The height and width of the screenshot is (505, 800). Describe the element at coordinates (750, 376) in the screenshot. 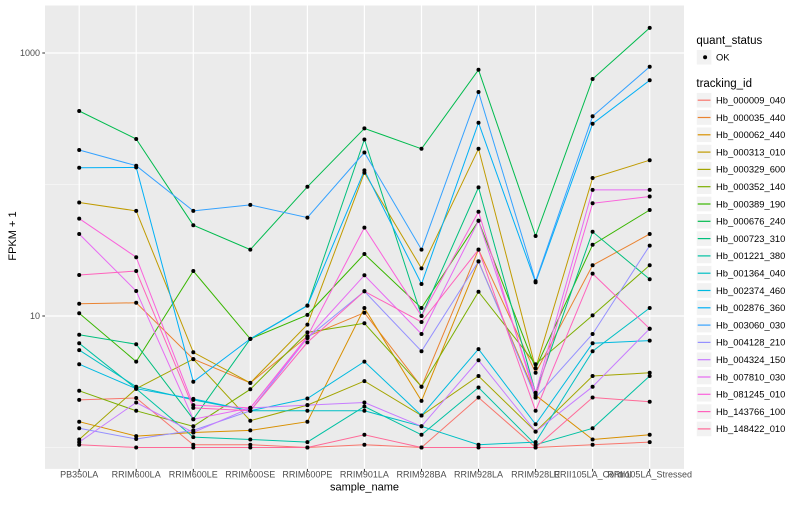

I see `svg-text: Hb_007810_030` at that location.